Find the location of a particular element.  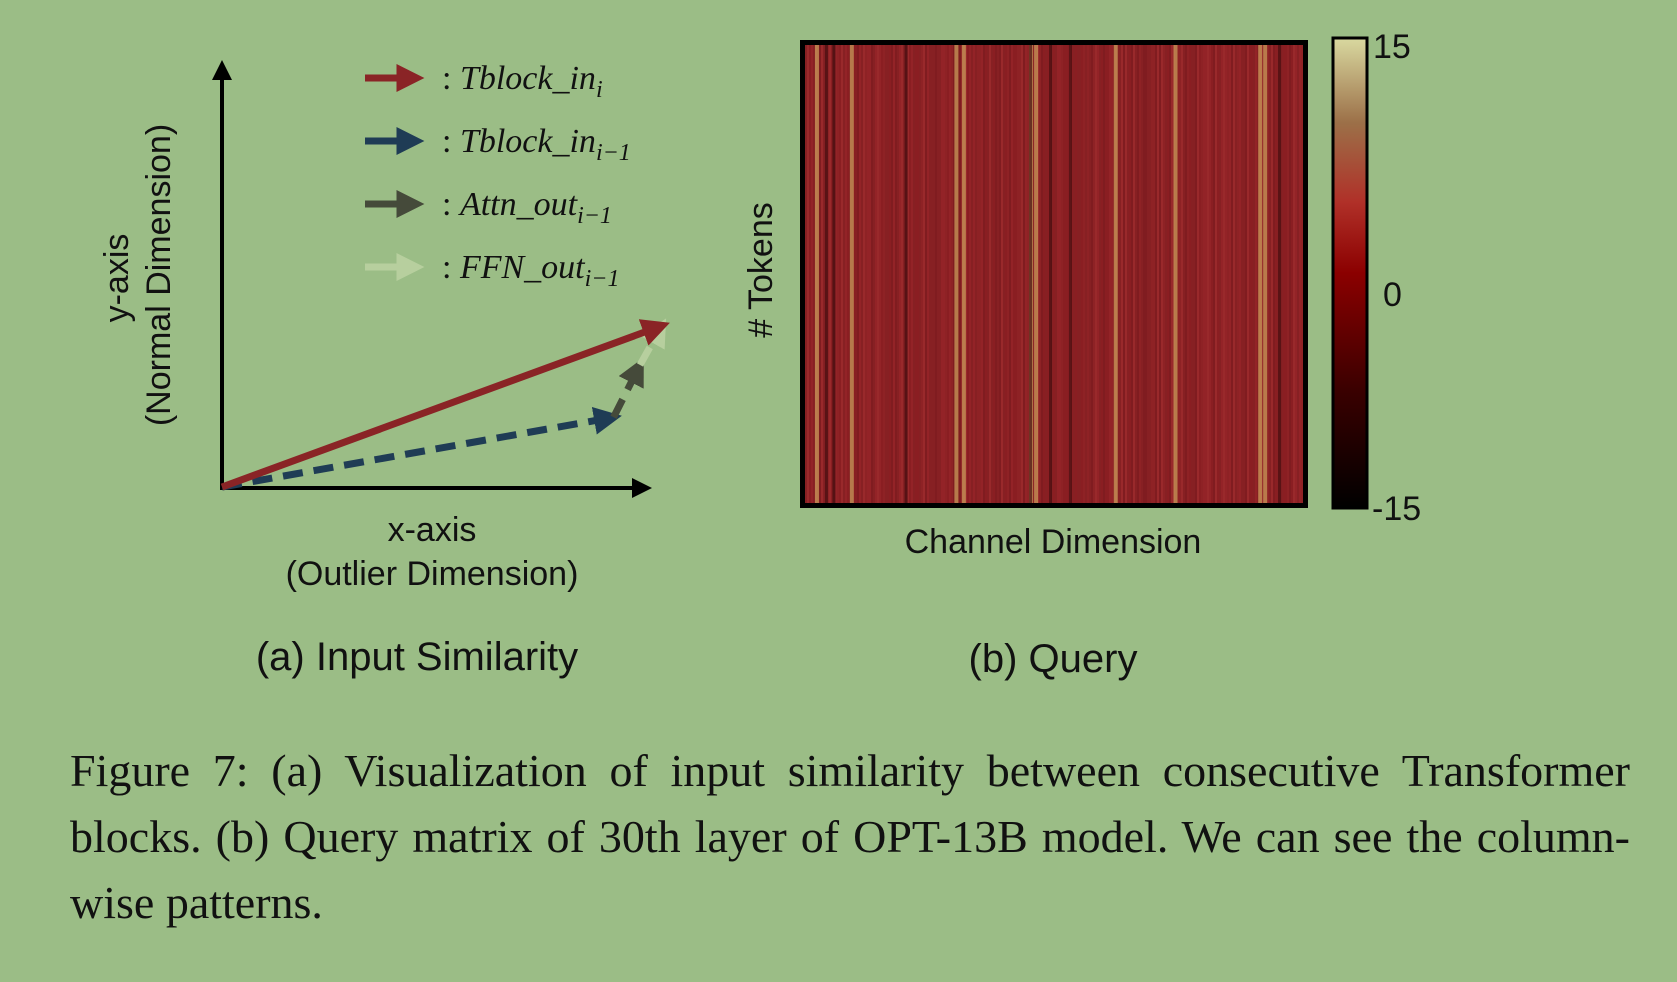

x-axis-label: x-axis is located at coordinates (432, 530).